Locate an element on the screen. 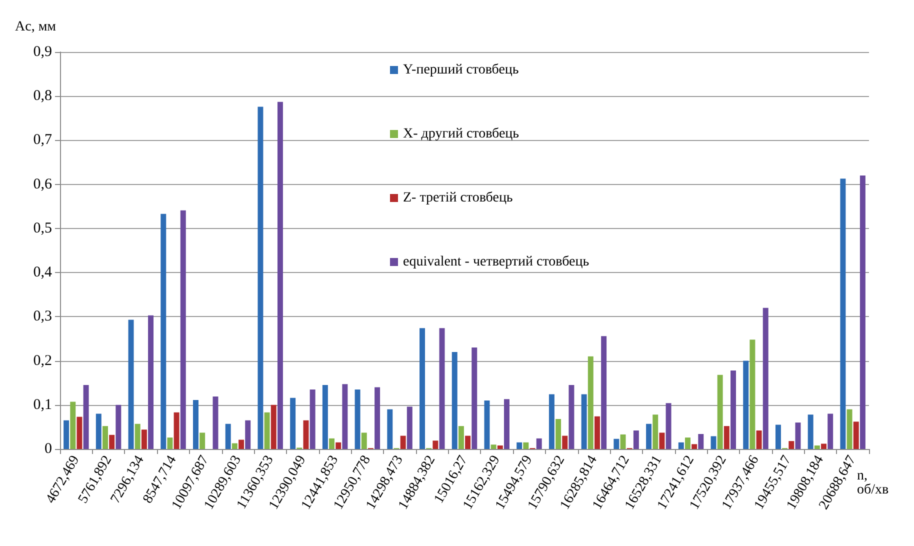 This screenshot has height=546, width=914. y-axis-title: Ac, мм is located at coordinates (35, 27).